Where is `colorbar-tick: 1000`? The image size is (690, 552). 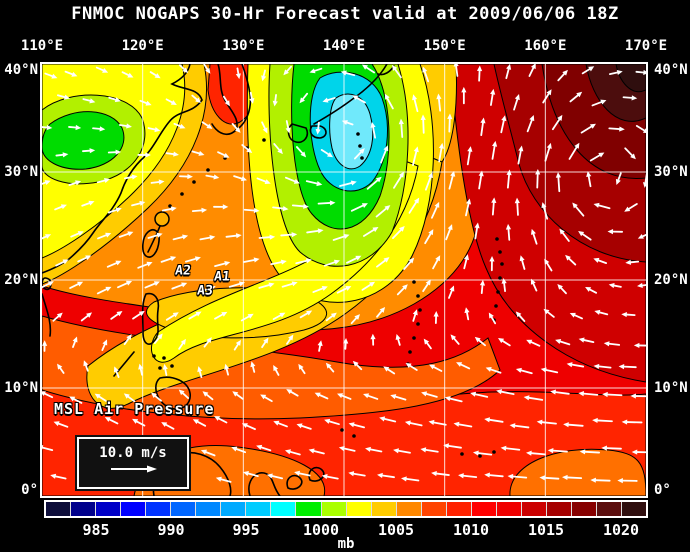
colorbar-tick: 1000 is located at coordinates (321, 530).